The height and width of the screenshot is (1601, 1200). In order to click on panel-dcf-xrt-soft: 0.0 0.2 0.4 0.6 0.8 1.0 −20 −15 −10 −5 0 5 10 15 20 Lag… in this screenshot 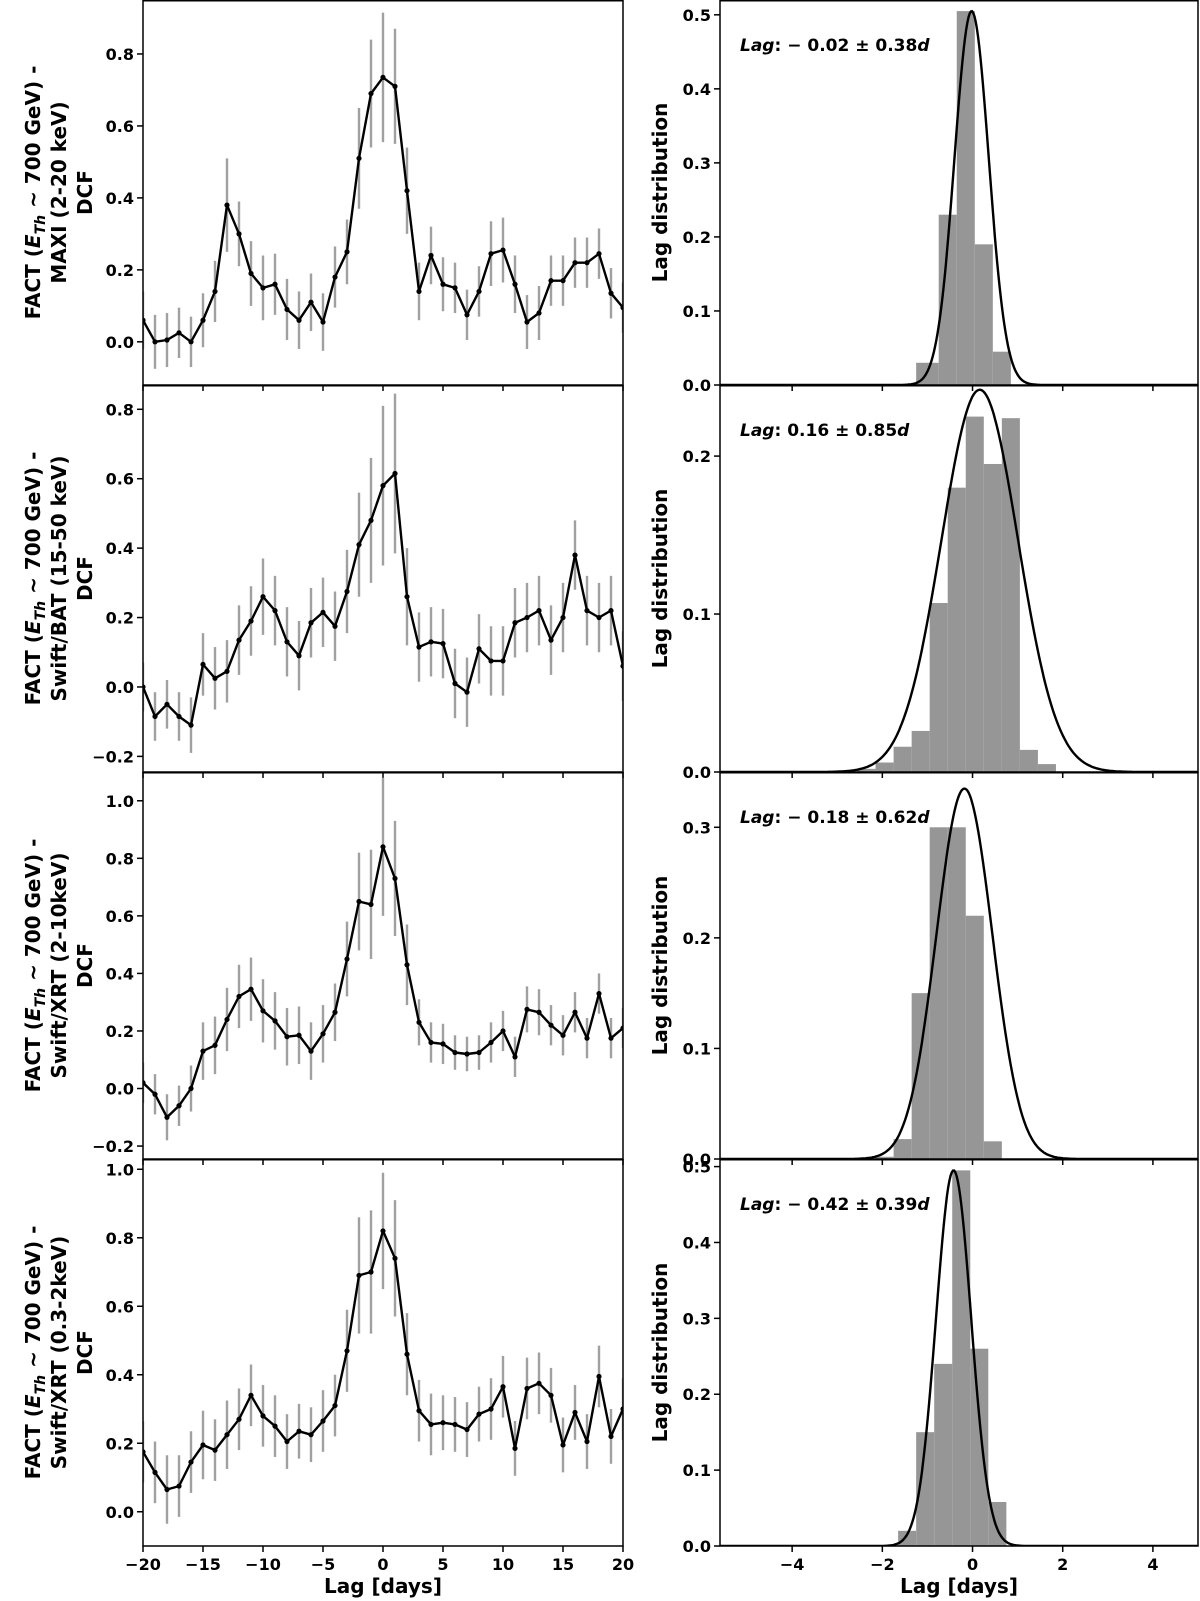, I will do `click(327, 1378)`.